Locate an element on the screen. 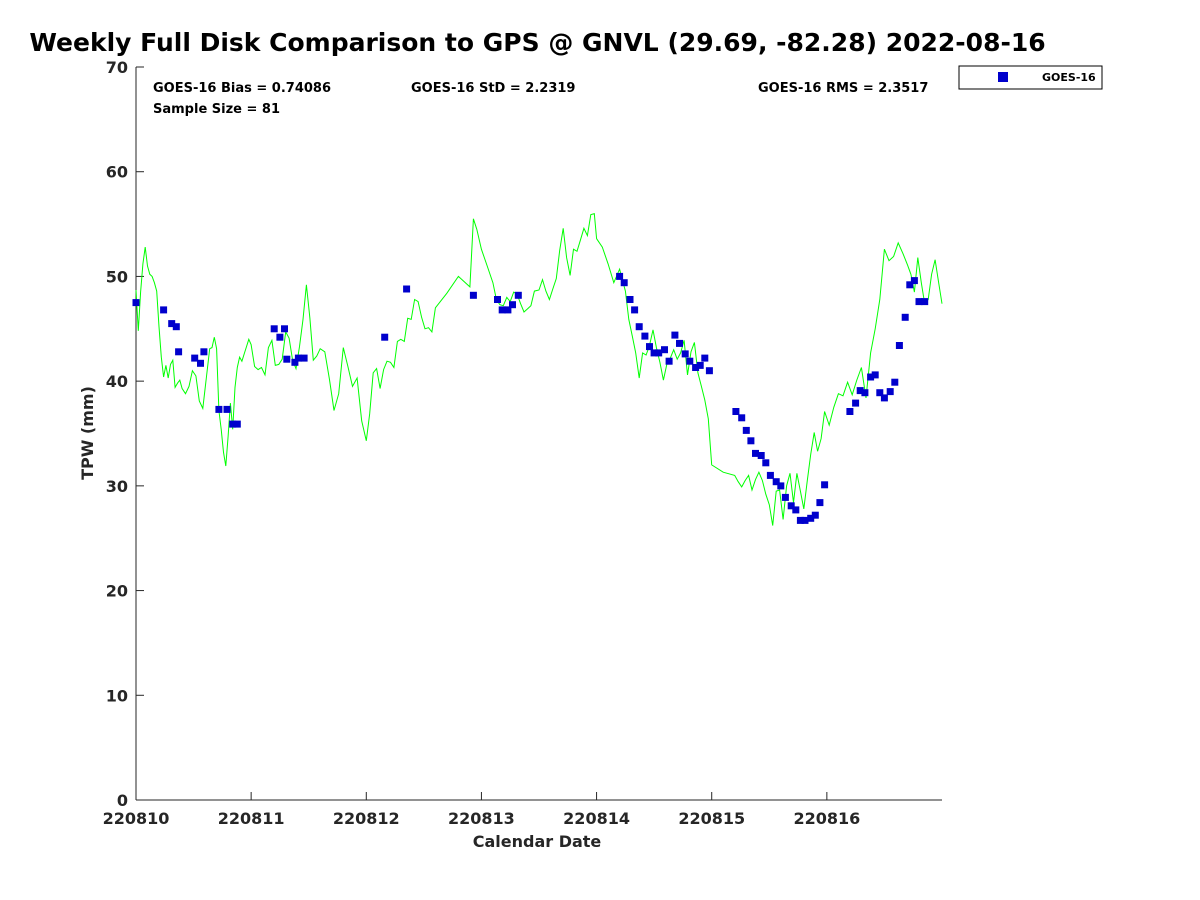  y-tick-label: 50 is located at coordinates (117, 276).